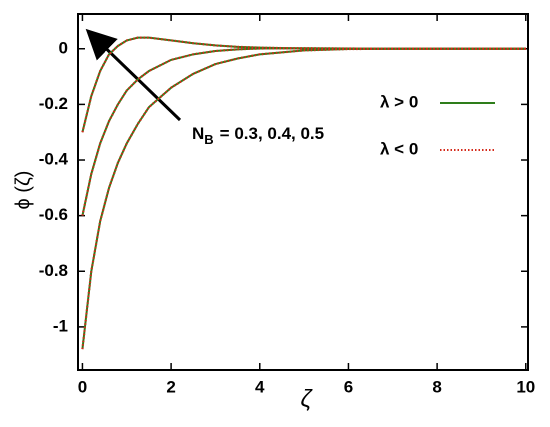 This screenshot has width=550, height=427. I want to click on x-tick-label: 10, so click(525, 386).